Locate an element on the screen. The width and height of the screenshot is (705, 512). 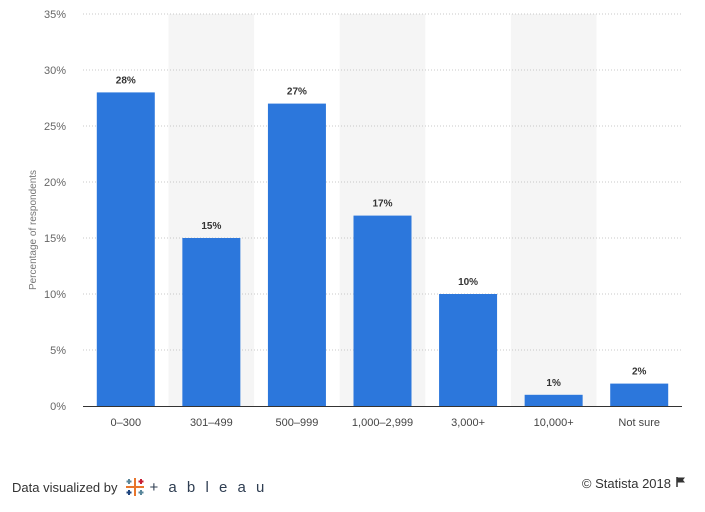
attribution-text: Data visualized by is located at coordinates (65, 487).